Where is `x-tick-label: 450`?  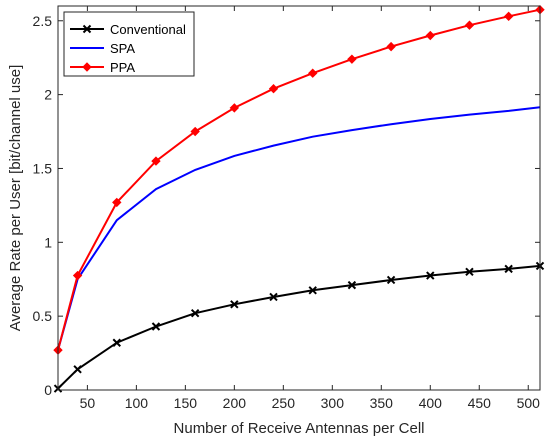 x-tick-label: 450 is located at coordinates (480, 403).